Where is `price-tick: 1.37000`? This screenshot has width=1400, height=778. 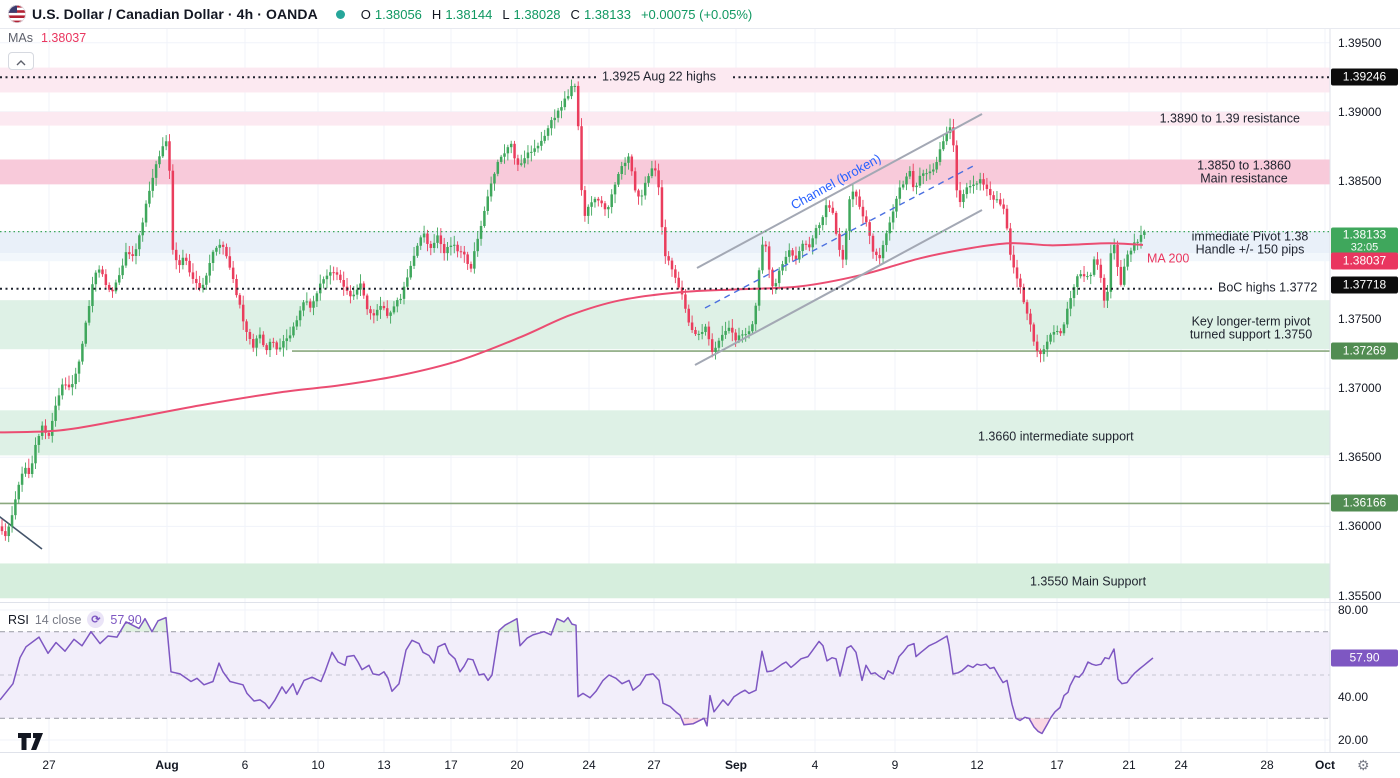
price-tick: 1.37000 is located at coordinates (1360, 388).